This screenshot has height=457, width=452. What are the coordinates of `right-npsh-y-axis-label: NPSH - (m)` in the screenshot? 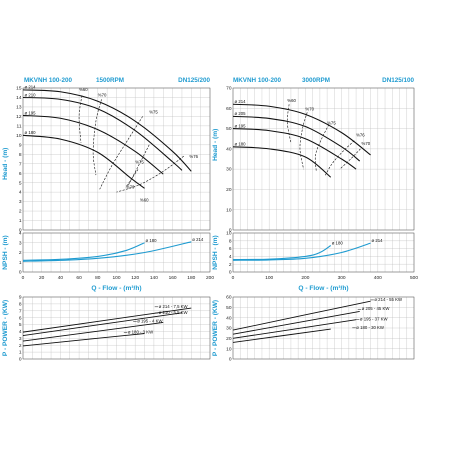 It's located at (215, 252).